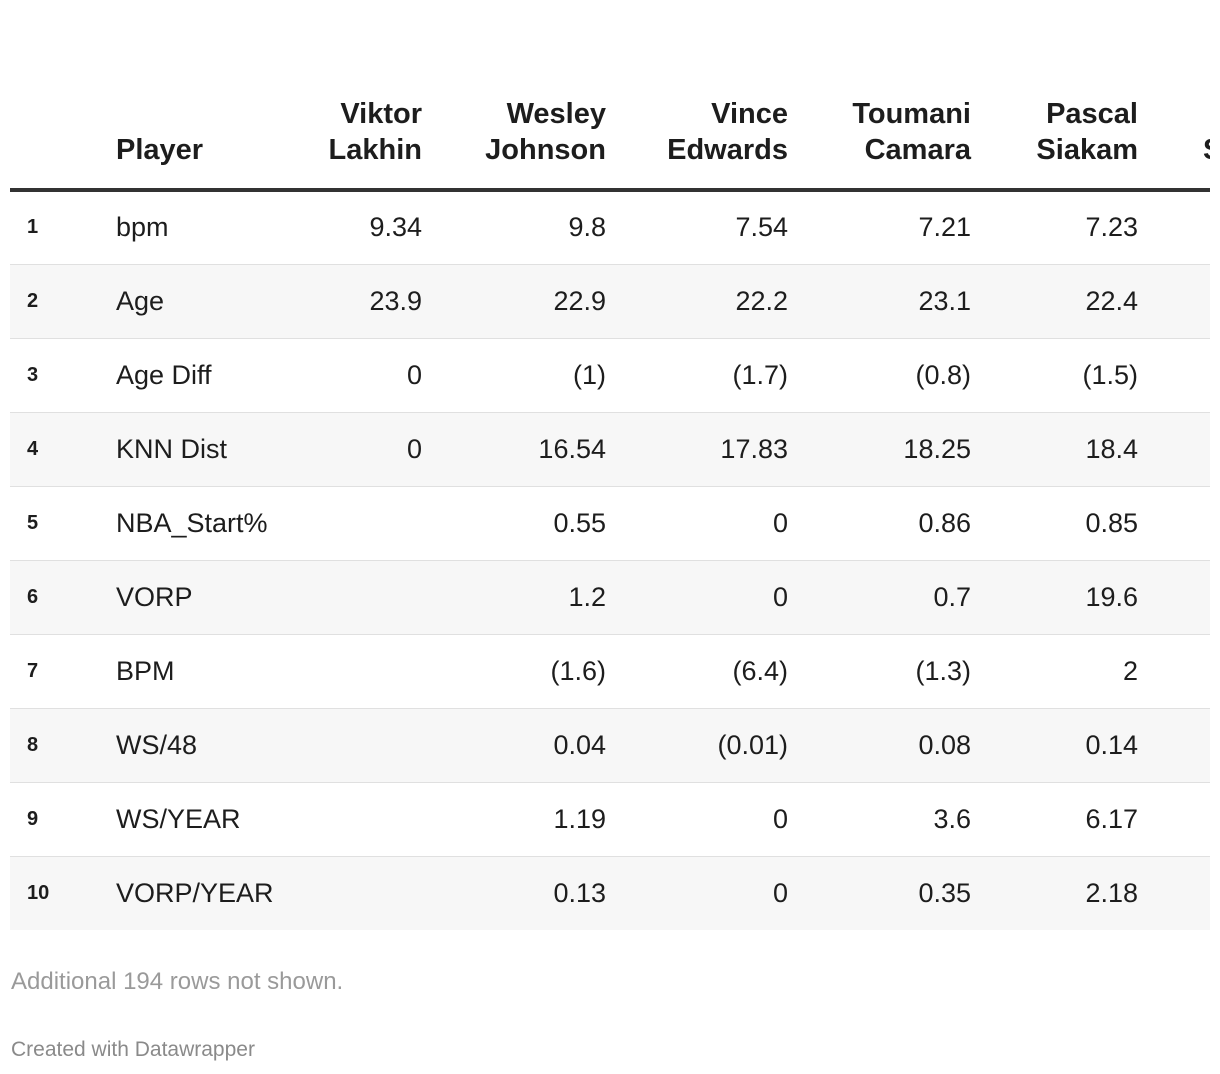 The width and height of the screenshot is (1220, 1074). Describe the element at coordinates (879, 523) in the screenshot. I see `cell-toumani-camara: 0.86` at that location.